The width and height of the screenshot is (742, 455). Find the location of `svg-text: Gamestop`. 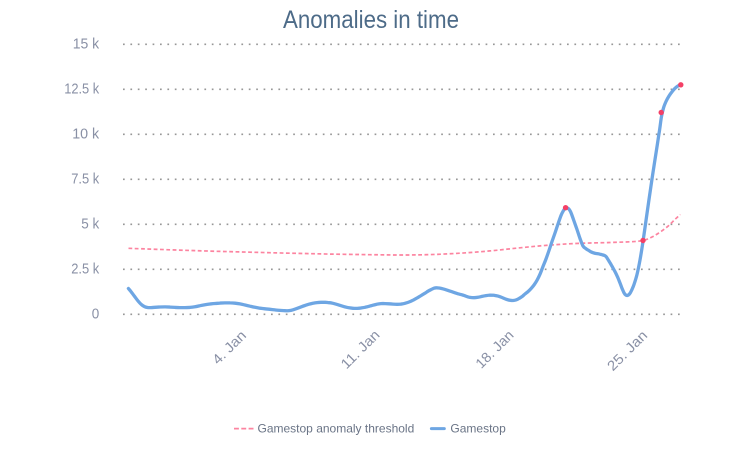

svg-text: Gamestop is located at coordinates (478, 428).